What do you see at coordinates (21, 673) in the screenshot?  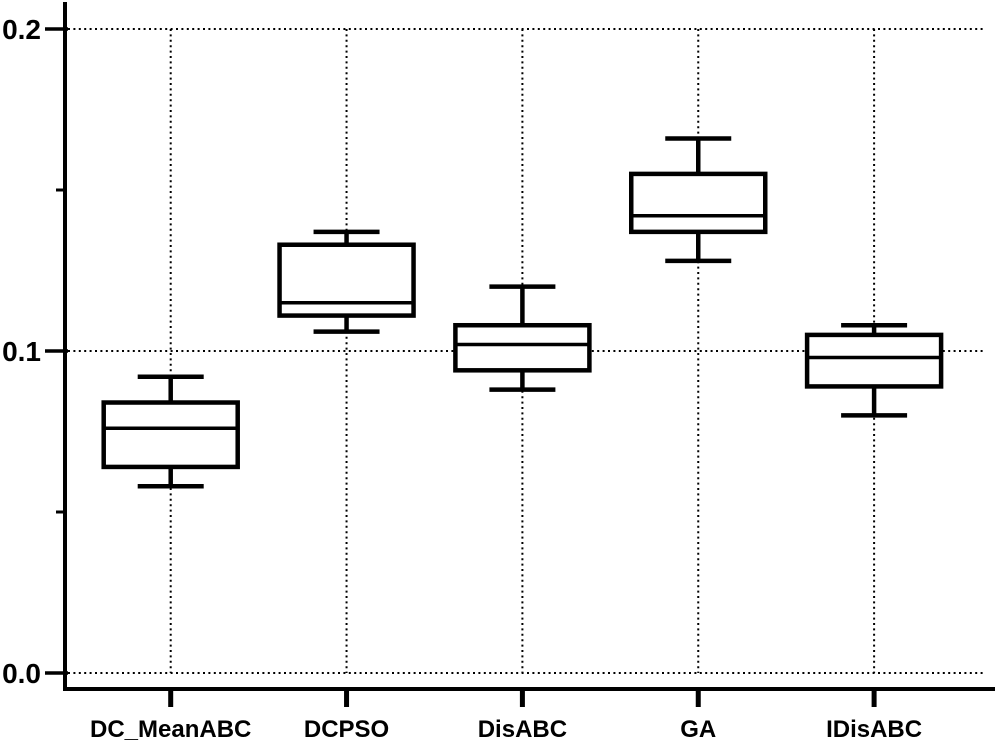 I see `y-tick-label: 0.0` at bounding box center [21, 673].